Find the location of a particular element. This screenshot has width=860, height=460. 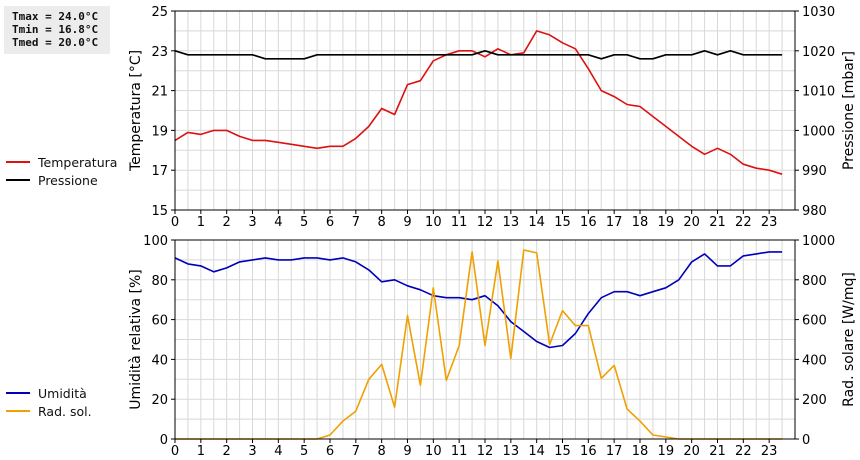

y-tick-label: 80 is located at coordinates (159, 281).